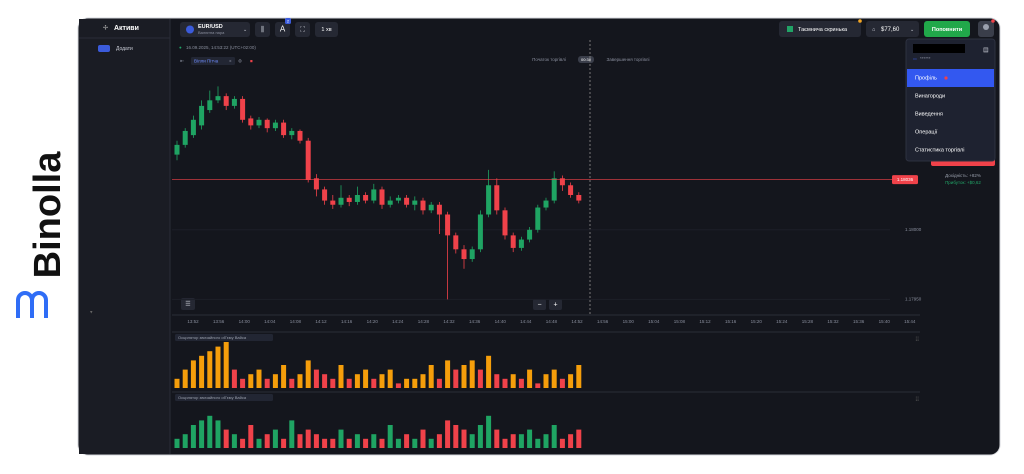 The width and height of the screenshot is (1024, 474). What do you see at coordinates (913, 299) in the screenshot?
I see `y-tick-label: 1.17950` at bounding box center [913, 299].